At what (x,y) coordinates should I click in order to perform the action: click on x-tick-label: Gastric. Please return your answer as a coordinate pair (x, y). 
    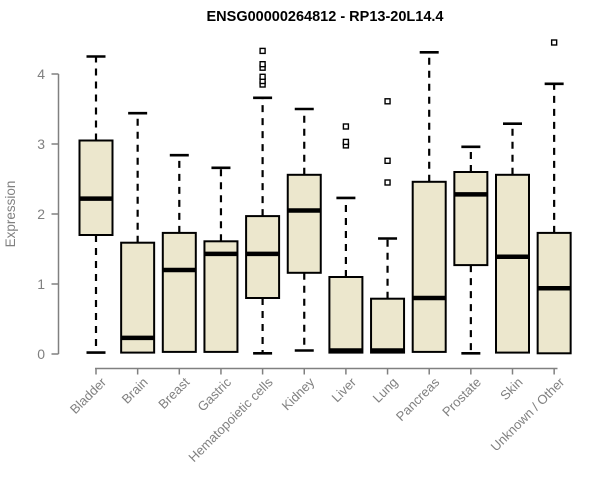
    Looking at the image, I should click on (214, 394).